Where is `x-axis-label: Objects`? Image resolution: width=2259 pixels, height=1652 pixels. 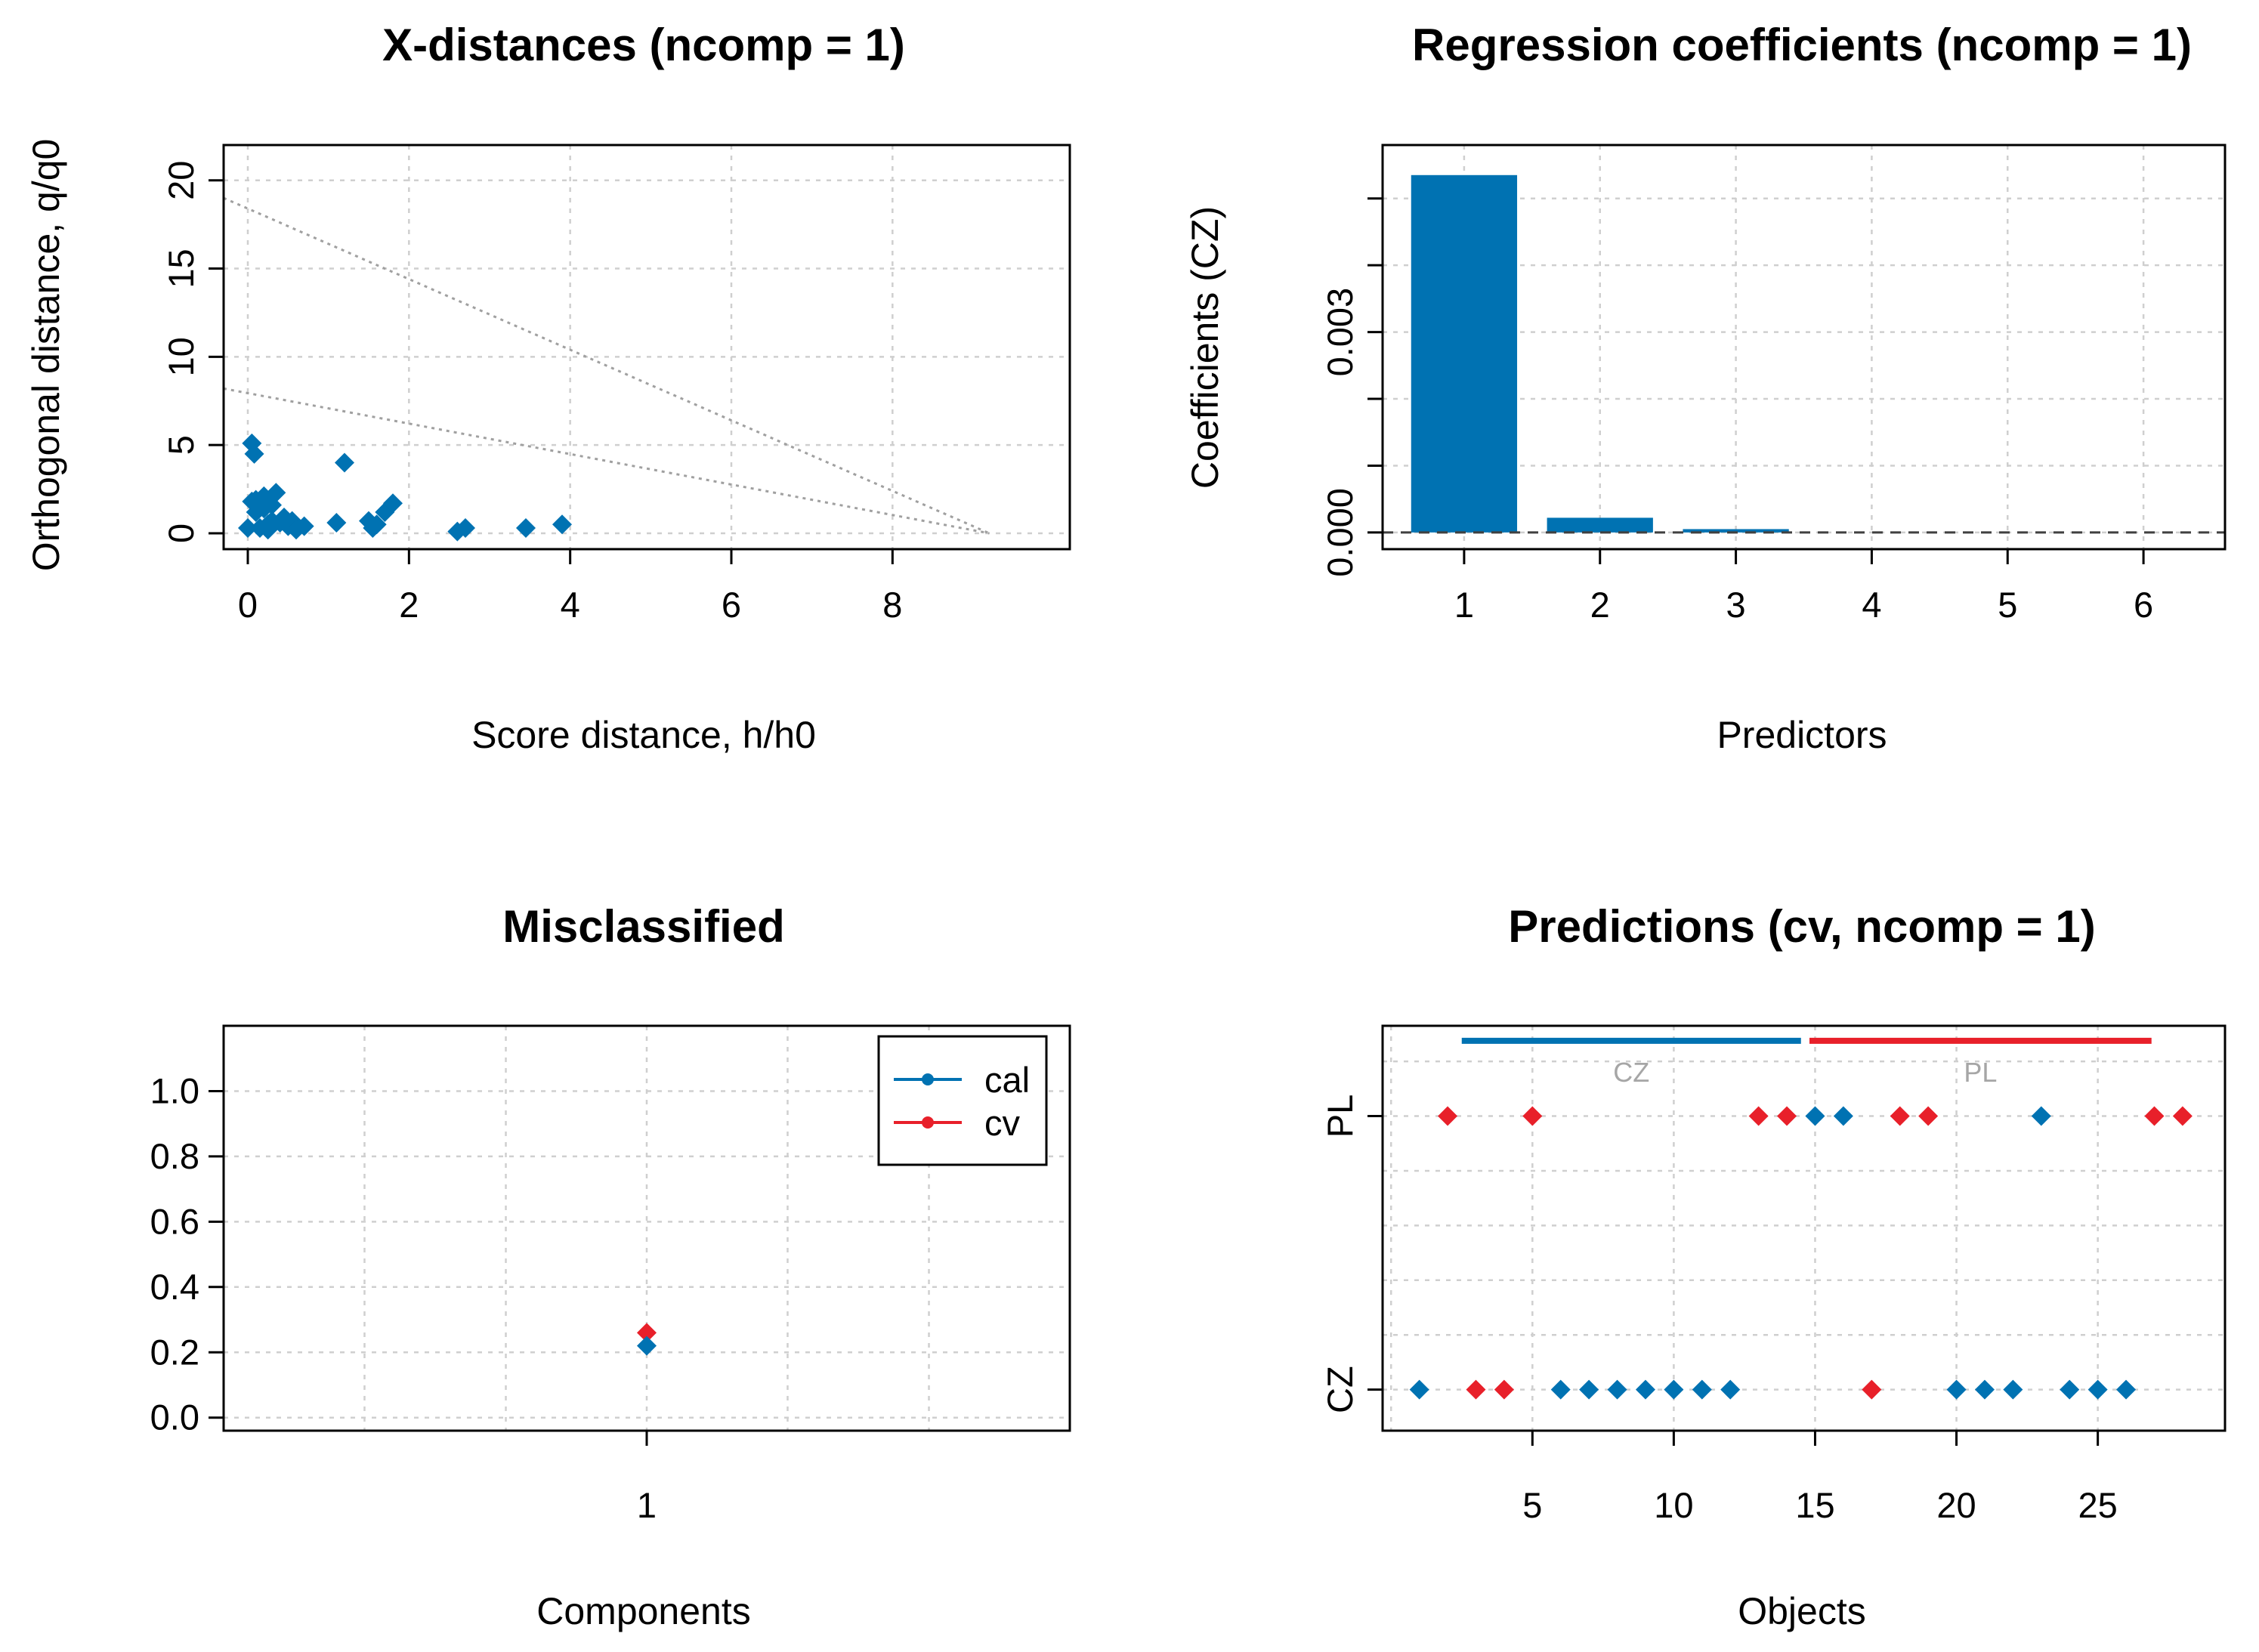 x-axis-label: Objects is located at coordinates (1802, 1611).